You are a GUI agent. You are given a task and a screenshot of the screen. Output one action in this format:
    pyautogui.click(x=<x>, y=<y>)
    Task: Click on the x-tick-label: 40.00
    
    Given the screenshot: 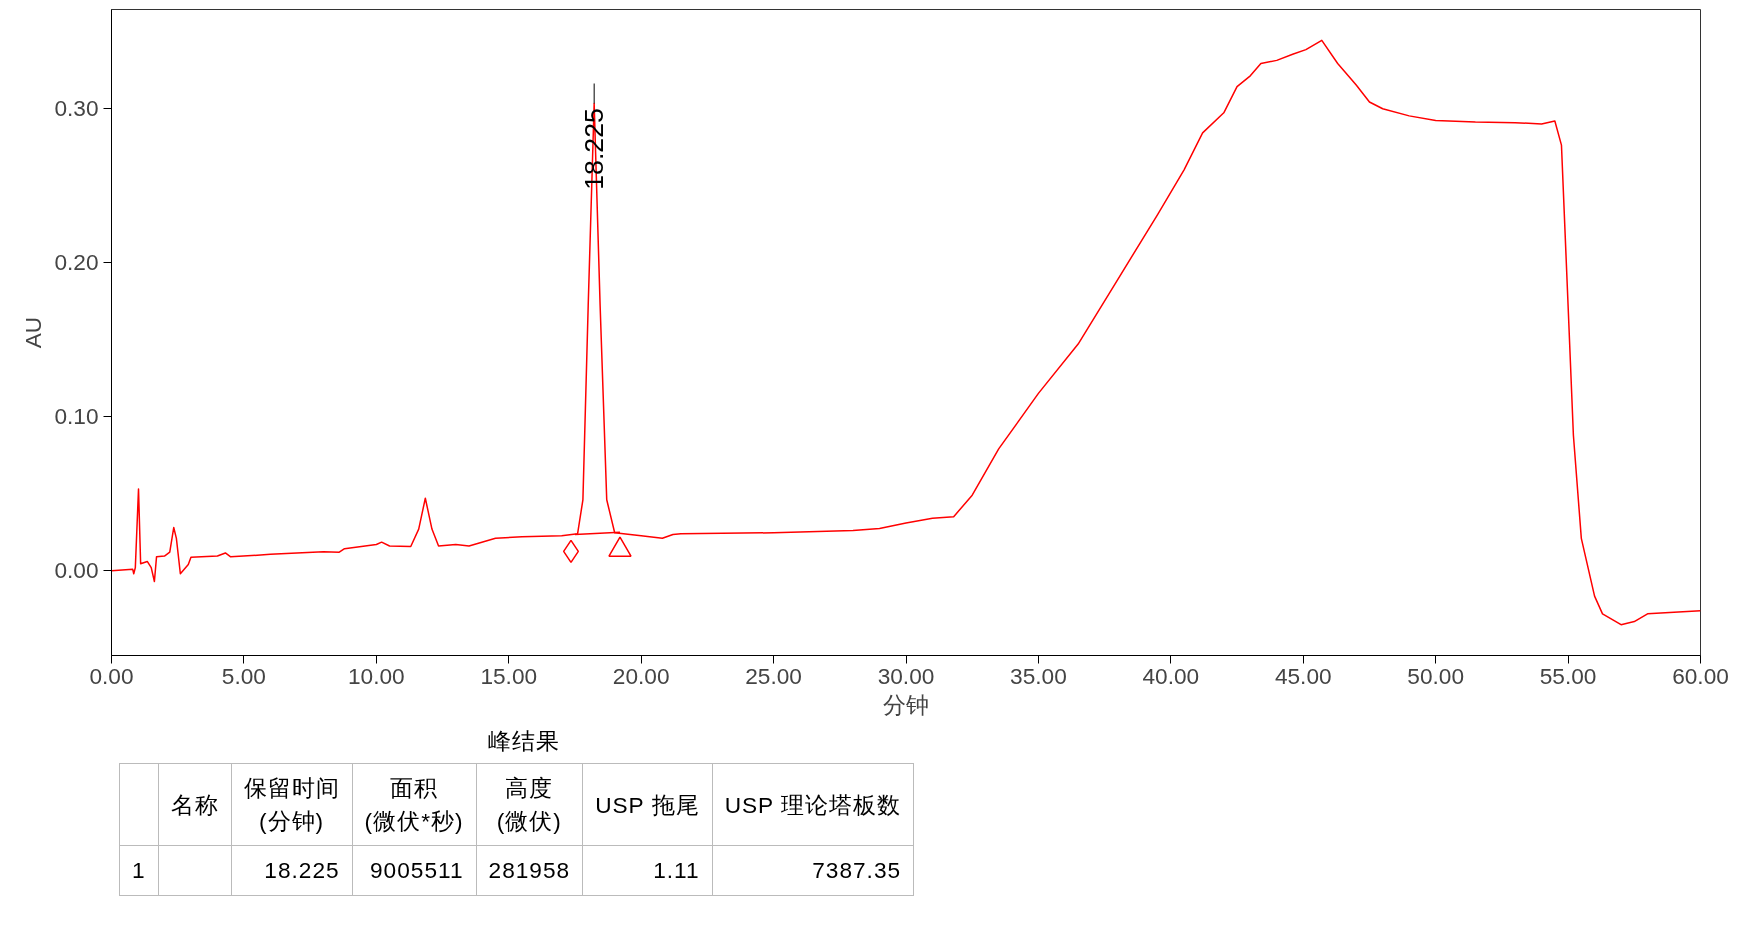 What is the action you would take?
    pyautogui.click(x=1171, y=675)
    